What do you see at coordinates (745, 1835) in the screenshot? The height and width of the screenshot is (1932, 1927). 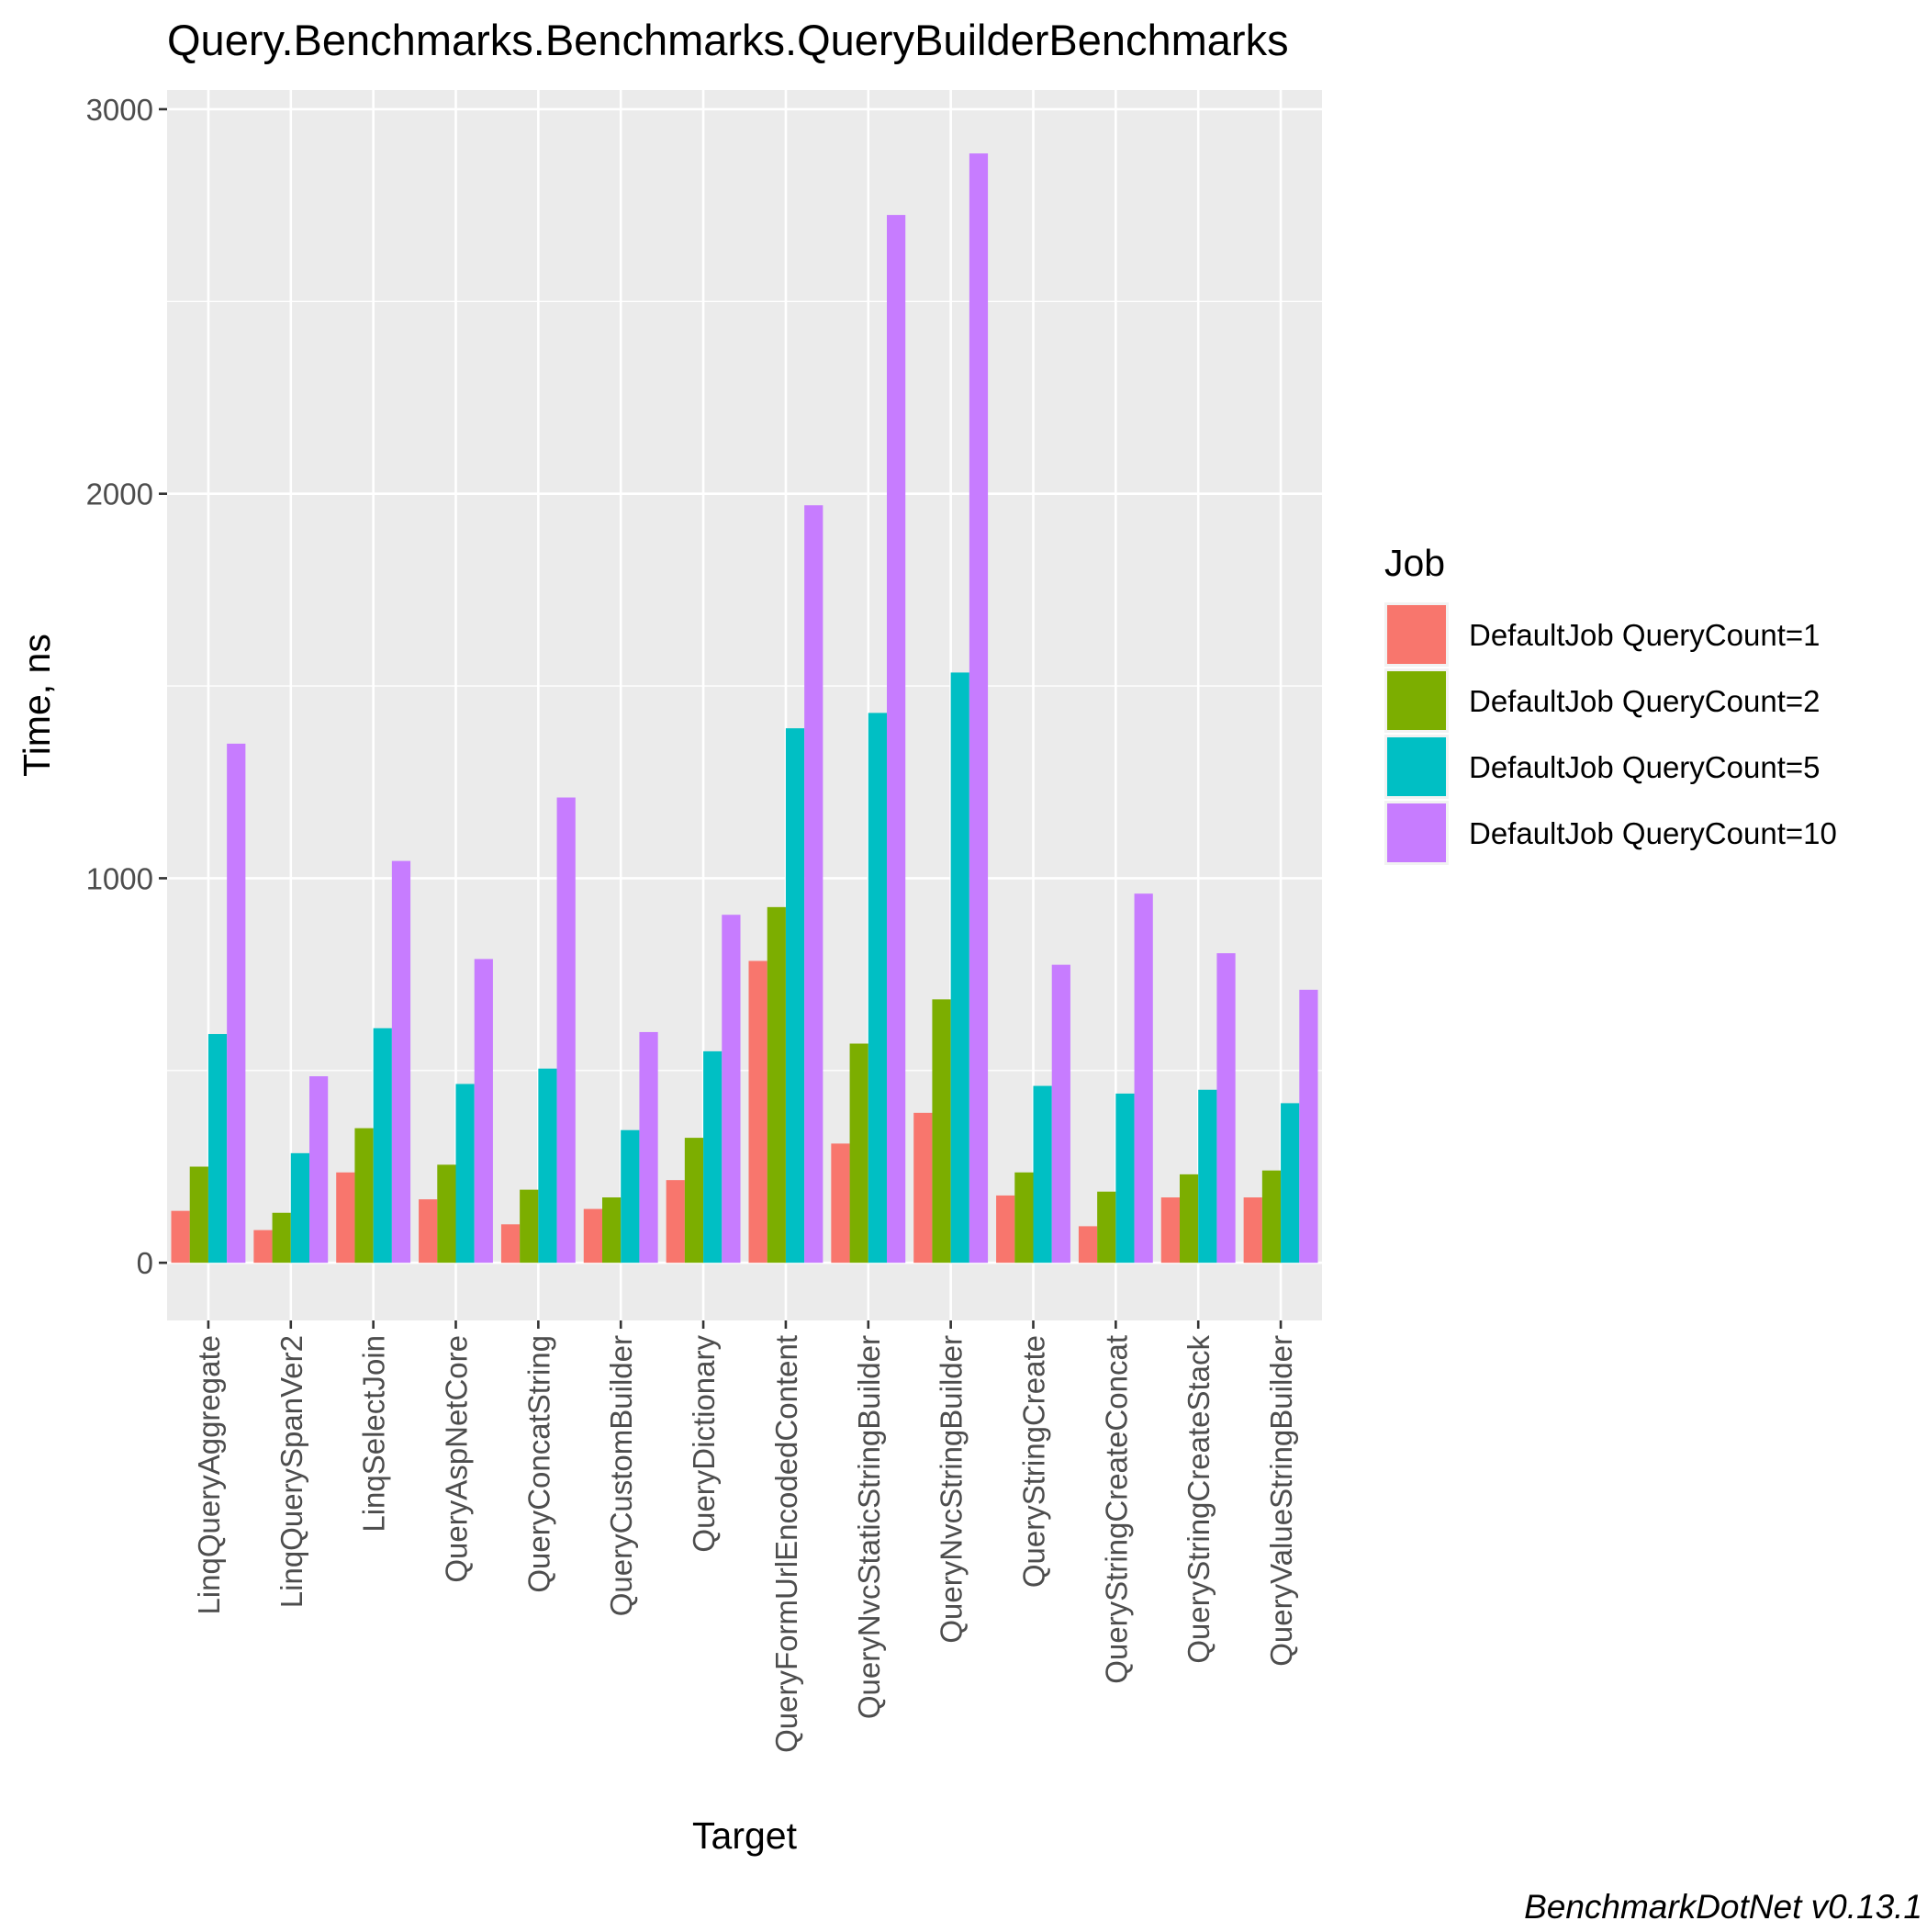 I see `x-axis-title: Target` at bounding box center [745, 1835].